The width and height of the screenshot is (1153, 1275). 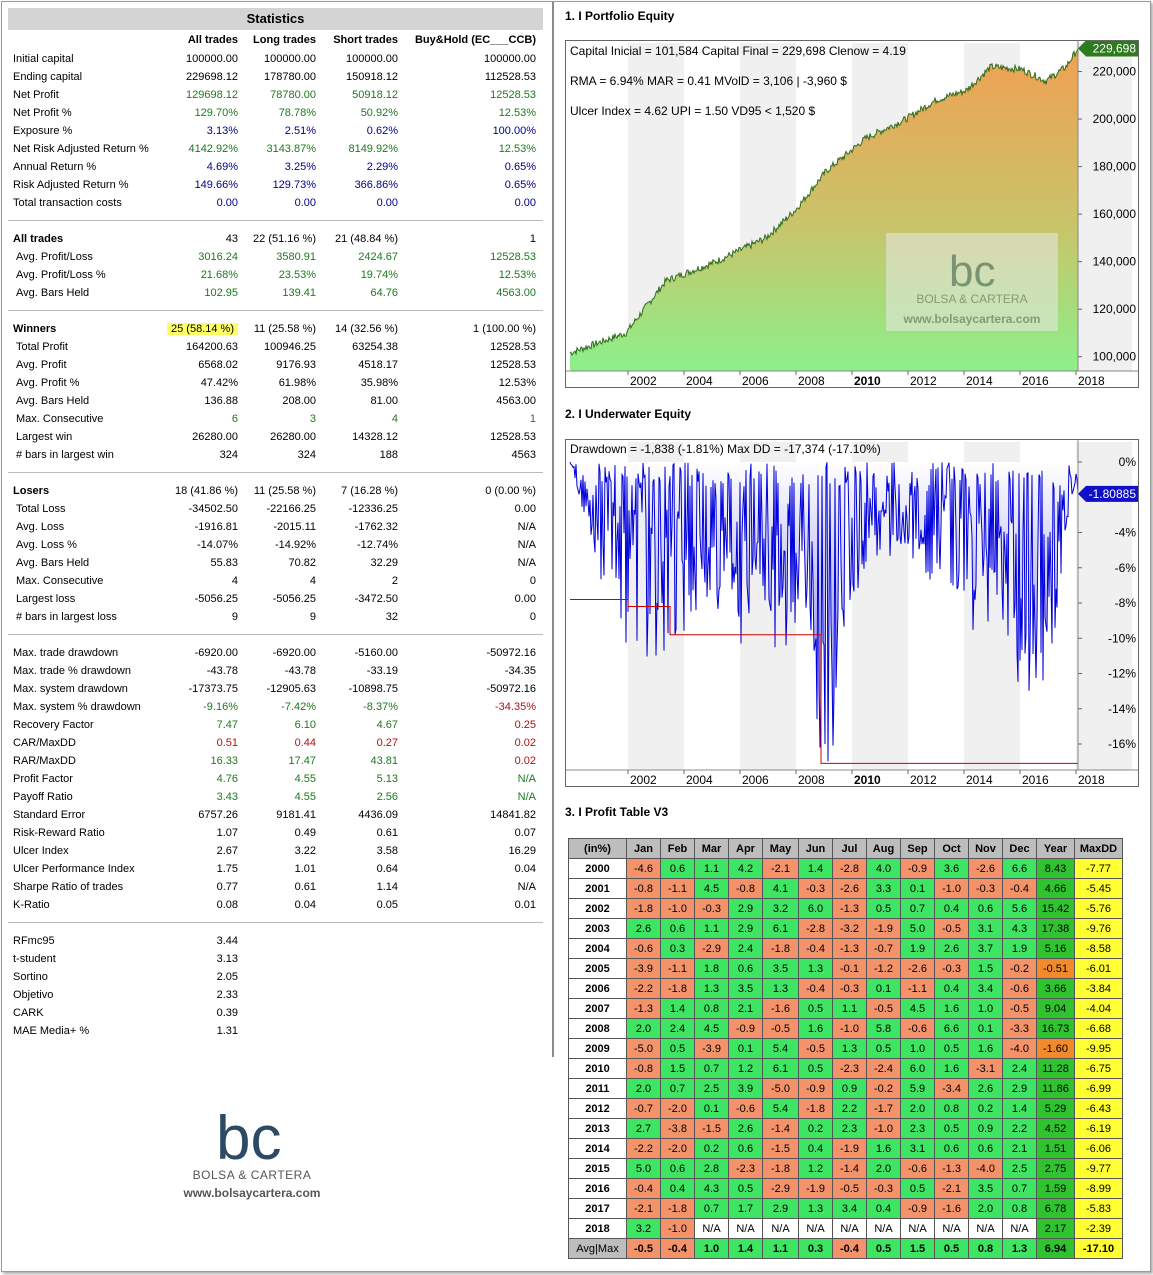 I want to click on year-cell: 2011, so click(x=597, y=1088).